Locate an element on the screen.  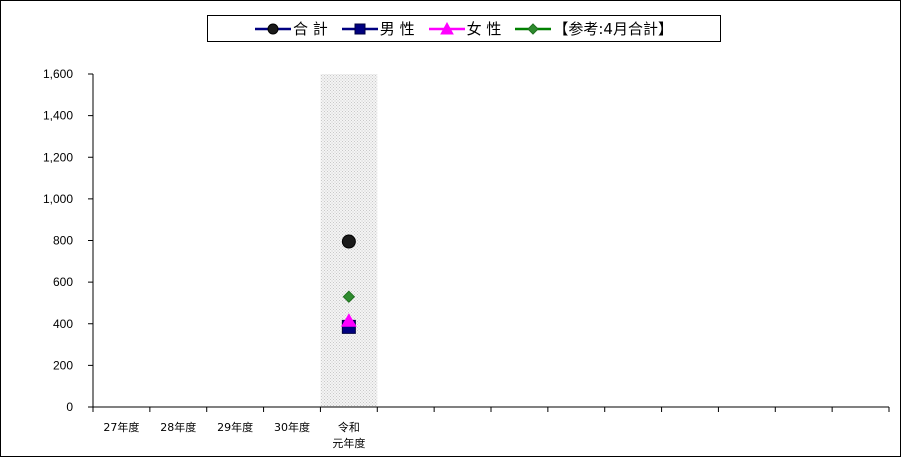
chart-legend: 合 計 男 性 女 性 【参考:4月合計】 is located at coordinates (464, 28).